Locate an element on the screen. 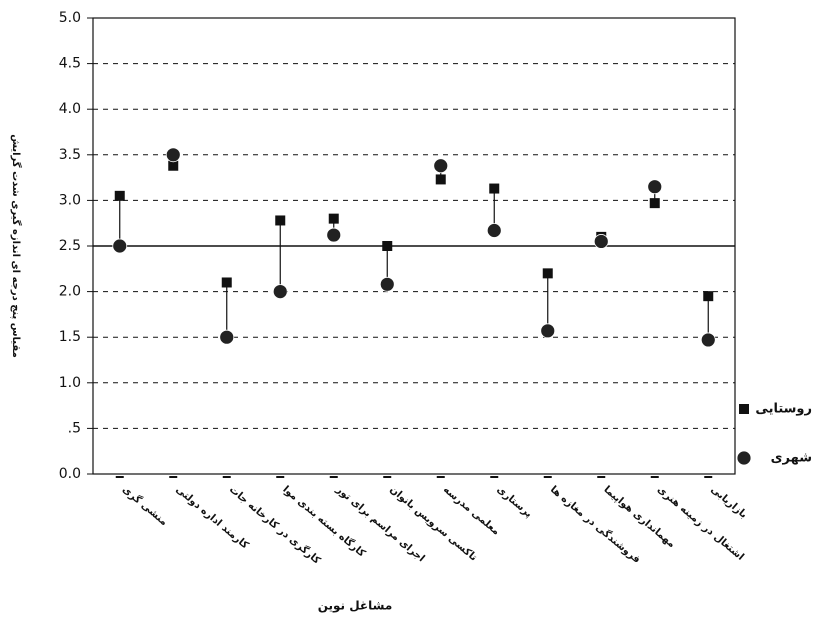 The height and width of the screenshot is (626, 820). y-tick-label: 3.5 is located at coordinates (70, 155).